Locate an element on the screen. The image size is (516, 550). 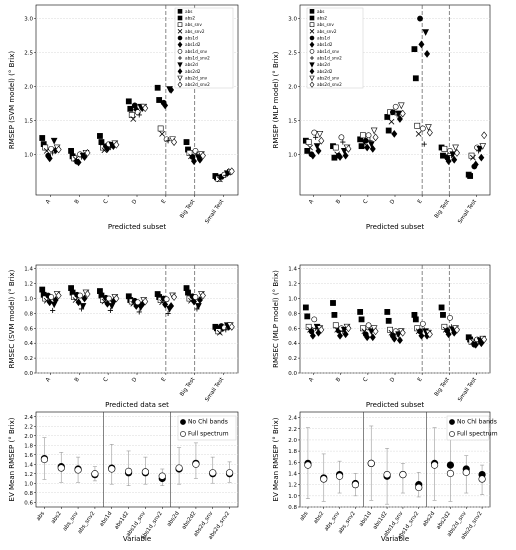
x-tick-label: abs1d2 is located at coordinates (380, 521).